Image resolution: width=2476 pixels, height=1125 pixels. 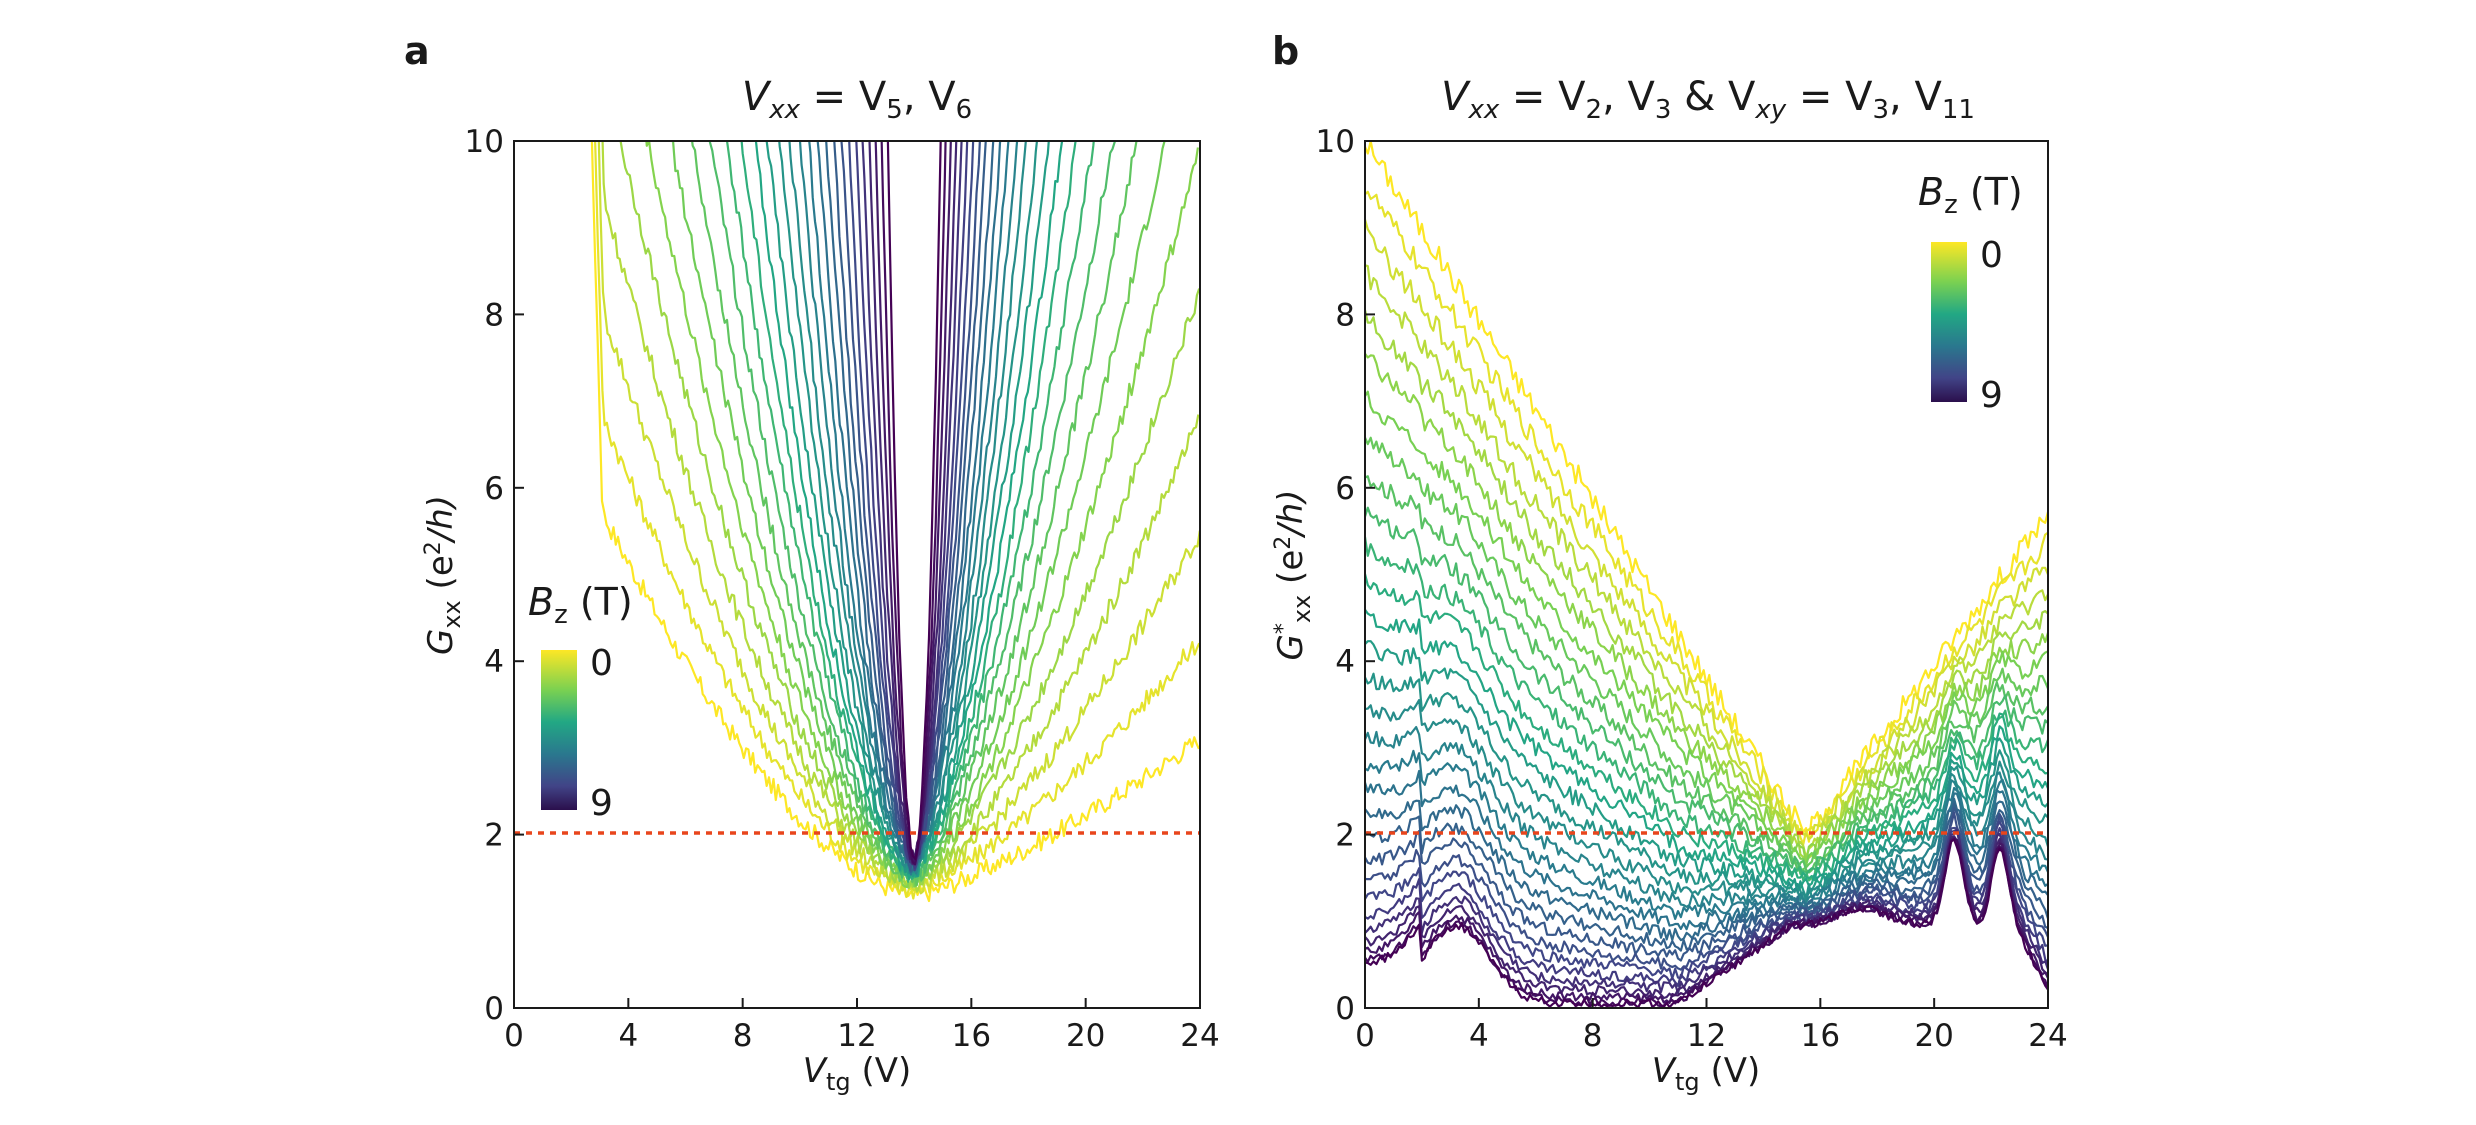 What do you see at coordinates (1706, 1073) in the screenshot?
I see `panel-b-x-axis-label: Vtg (V)` at bounding box center [1706, 1073].